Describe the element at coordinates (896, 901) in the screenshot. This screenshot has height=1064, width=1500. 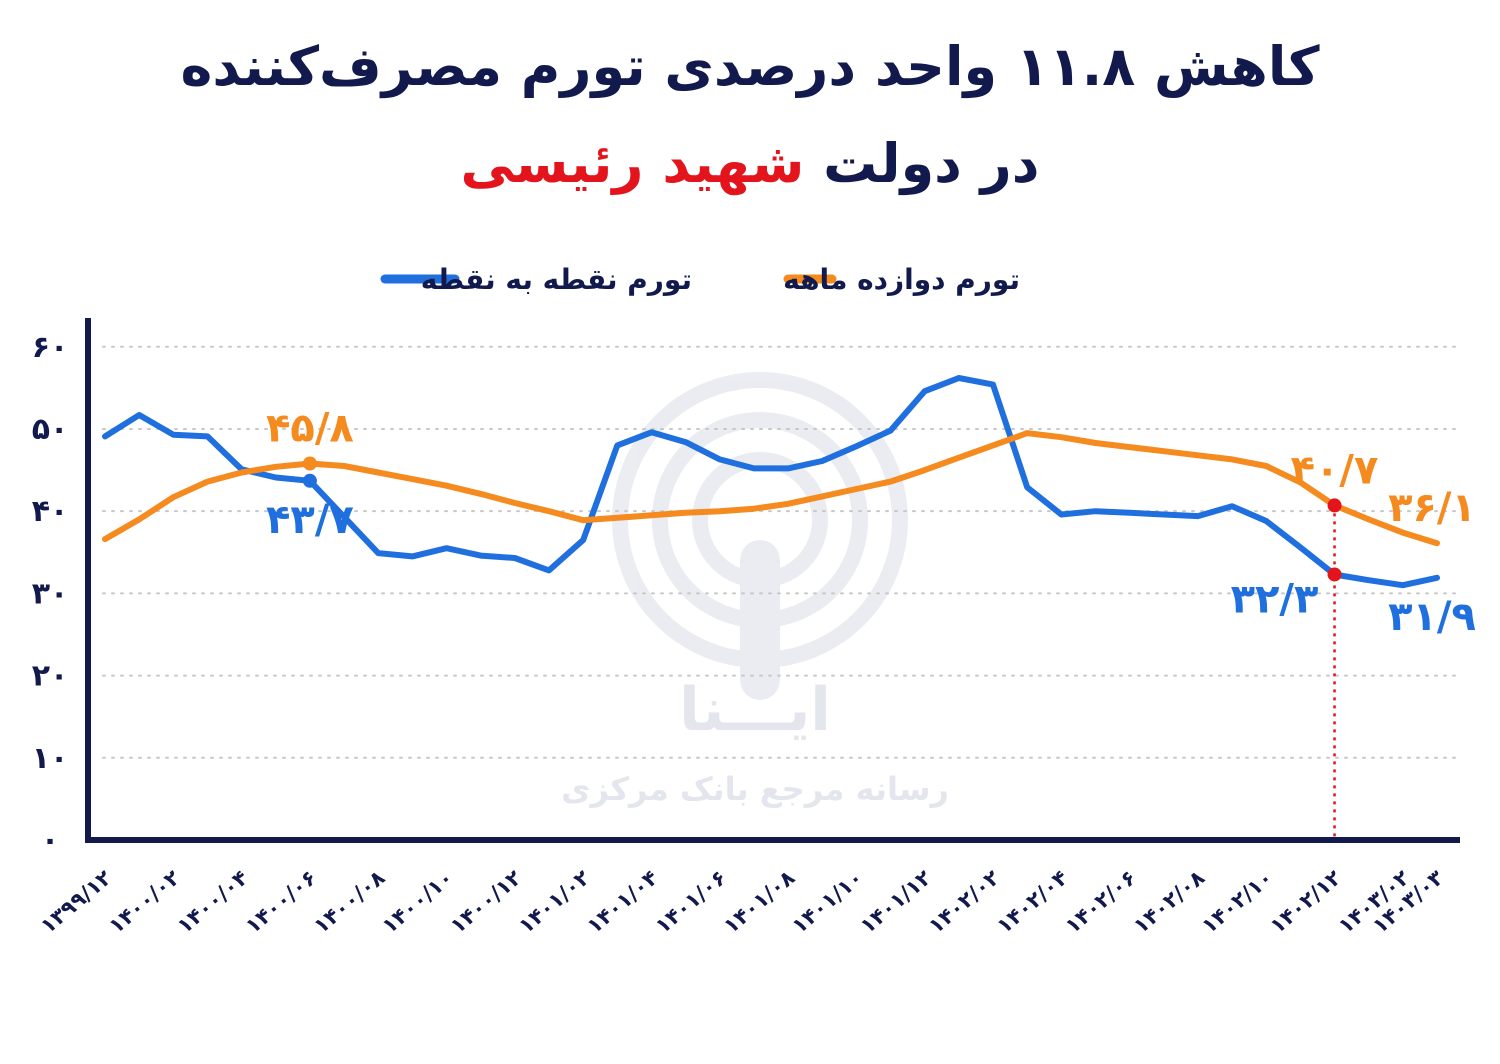
I see `x-tick-label: ۱۴۰۱/۱۲` at that location.